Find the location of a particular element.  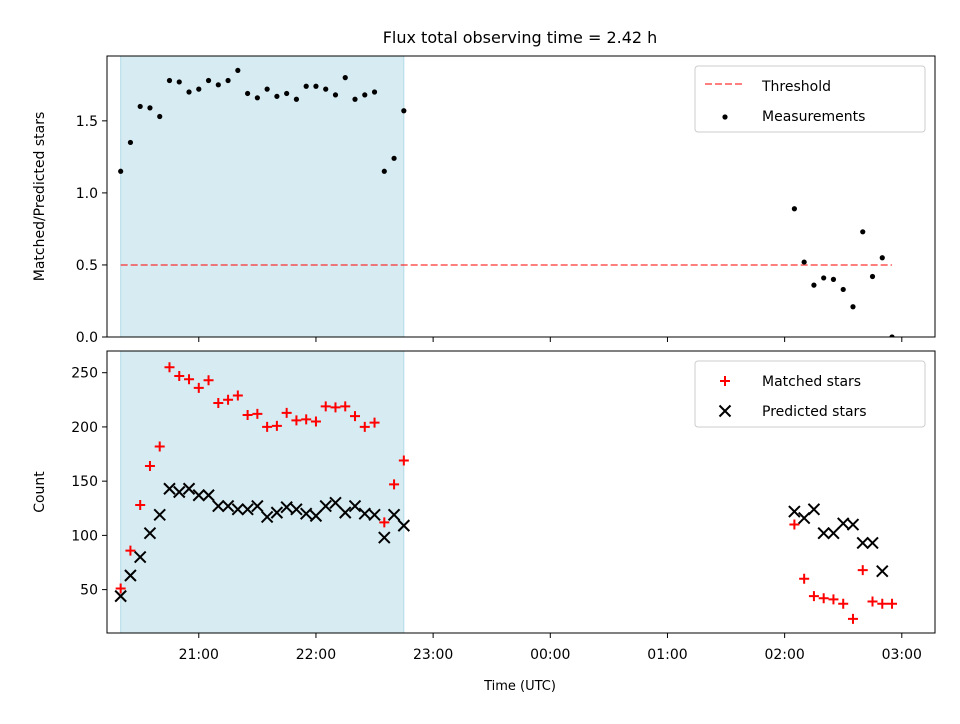

y-tick-label: 150 is located at coordinates (84, 482).